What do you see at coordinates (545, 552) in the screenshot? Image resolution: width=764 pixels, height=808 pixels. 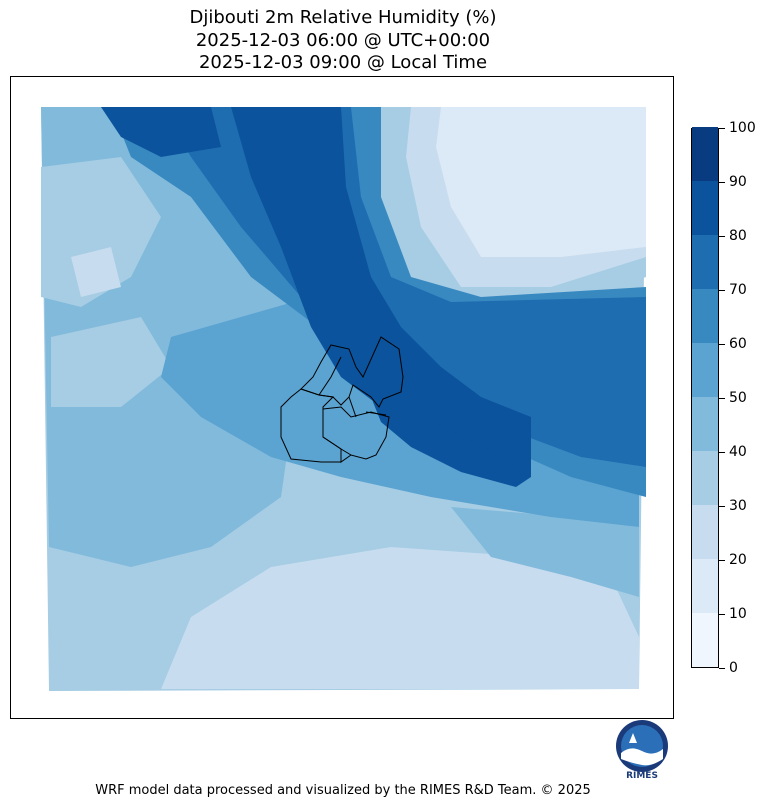 I see `rh-band-40-50-se` at bounding box center [545, 552].